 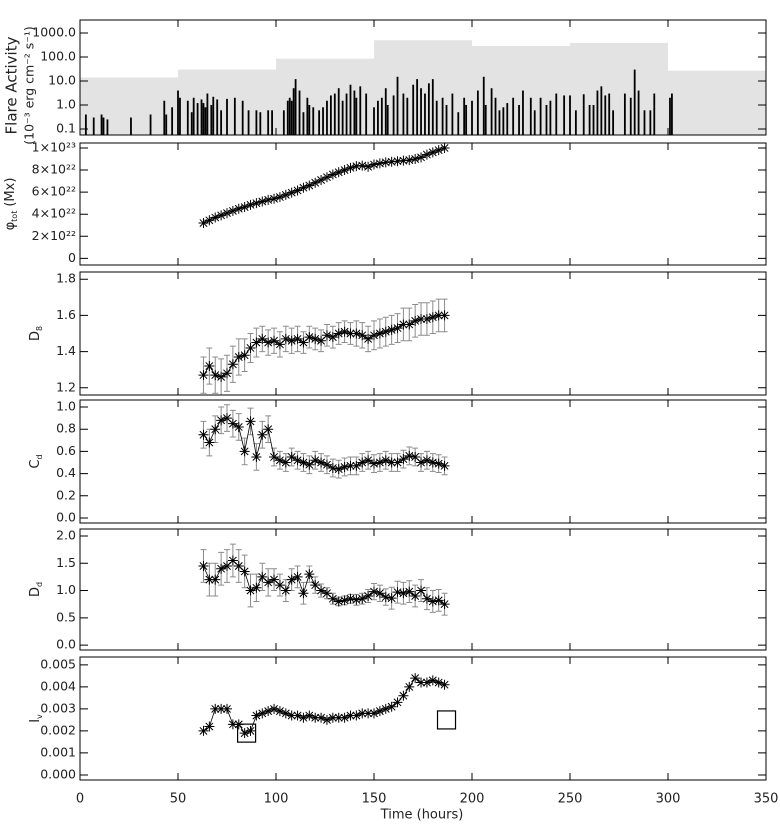 I want to click on y-tick-label: 1.8, so click(x=66, y=278).